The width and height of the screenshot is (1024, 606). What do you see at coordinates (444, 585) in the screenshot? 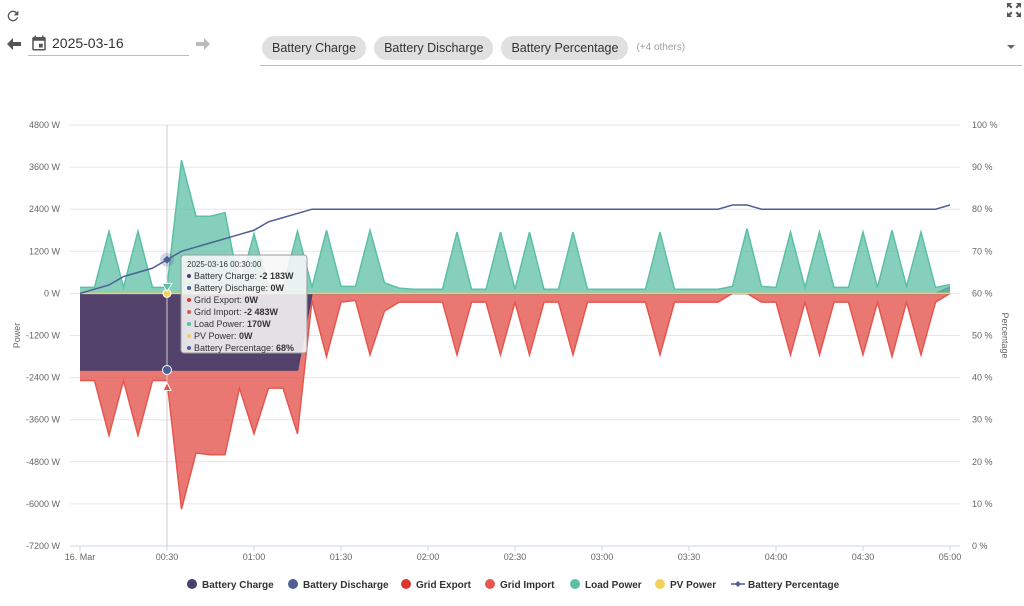
I see `legend-item-grid-export: Grid Export` at bounding box center [444, 585].